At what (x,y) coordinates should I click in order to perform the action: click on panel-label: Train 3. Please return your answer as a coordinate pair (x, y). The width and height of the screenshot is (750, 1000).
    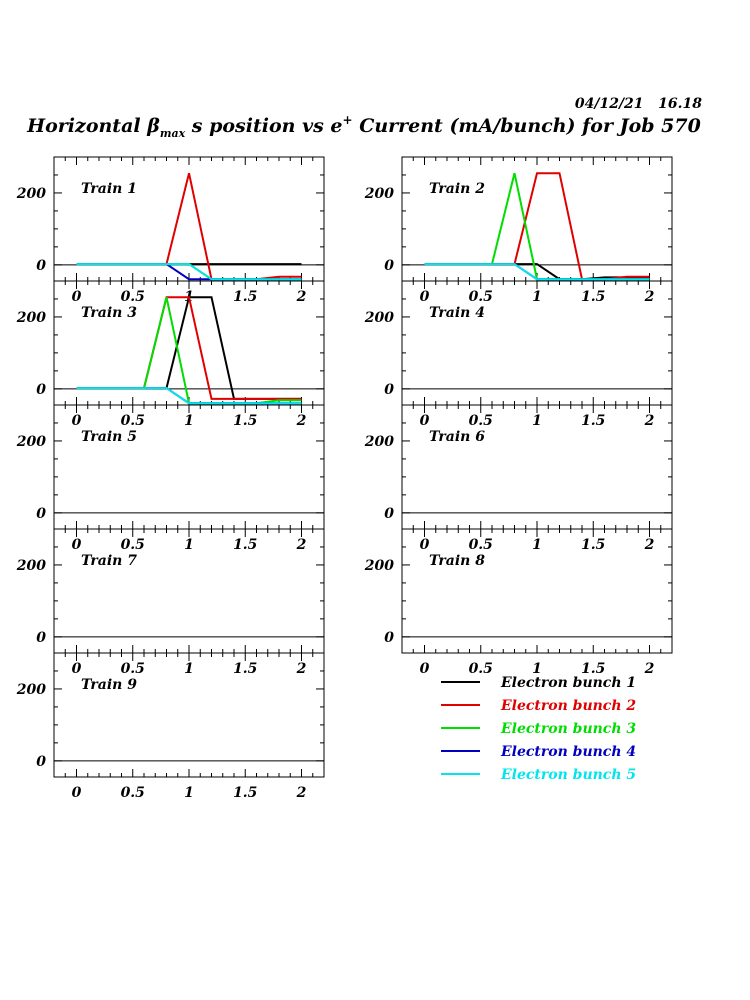
    Looking at the image, I should click on (109, 313).